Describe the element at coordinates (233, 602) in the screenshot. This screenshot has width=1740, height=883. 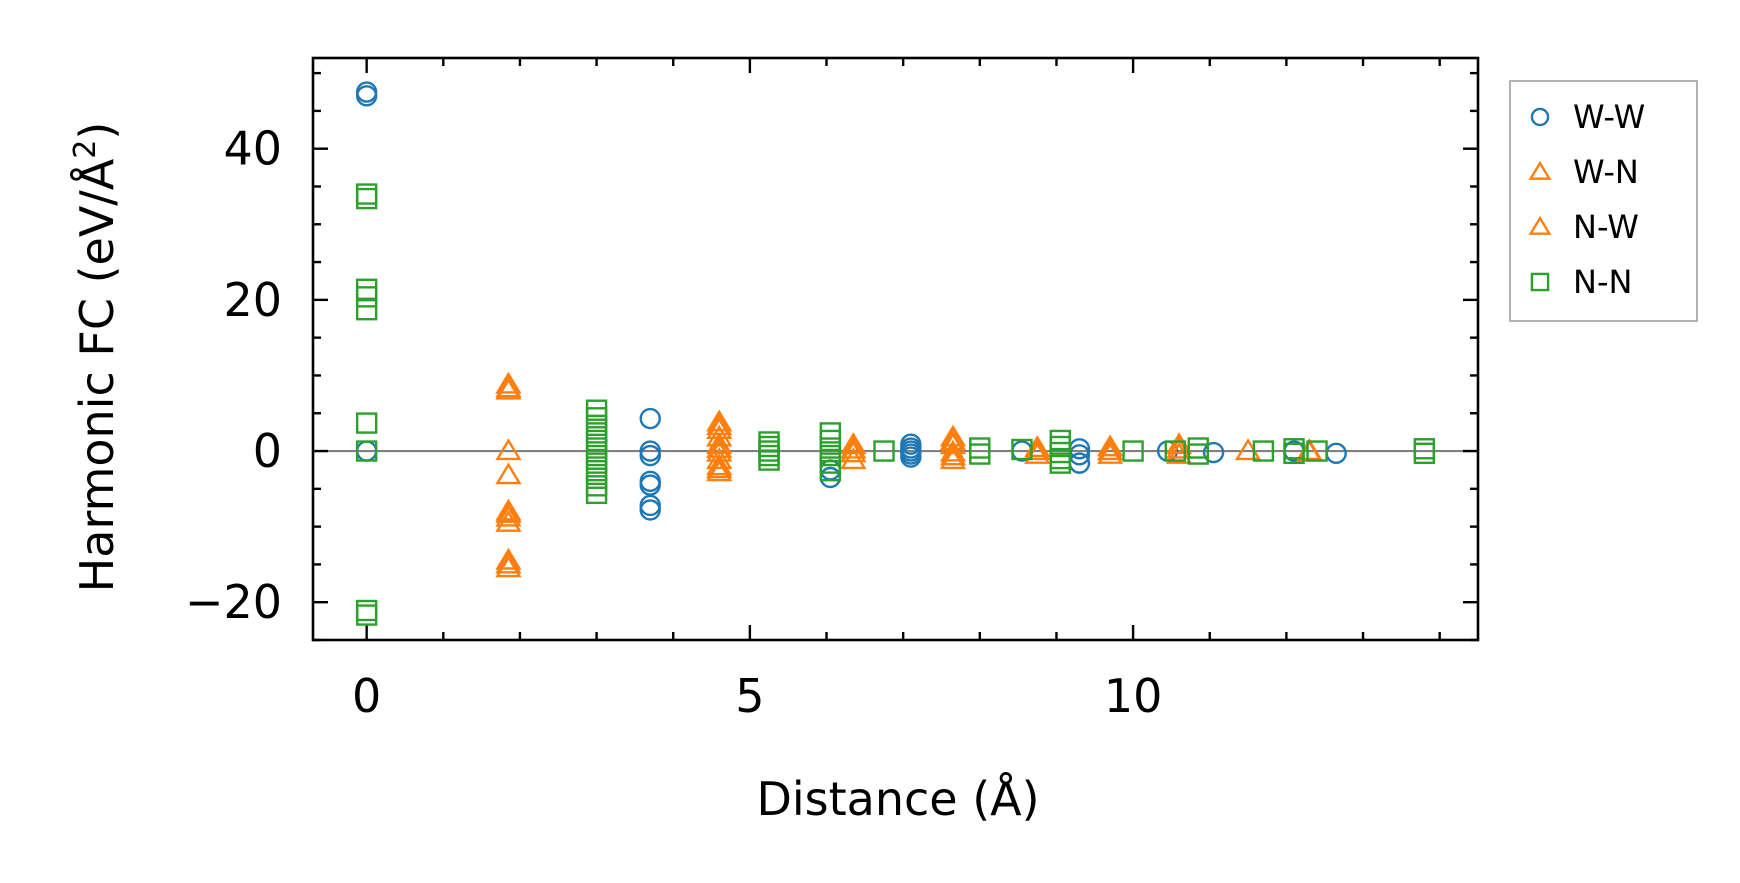
I see `y-tick-label: −20` at that location.